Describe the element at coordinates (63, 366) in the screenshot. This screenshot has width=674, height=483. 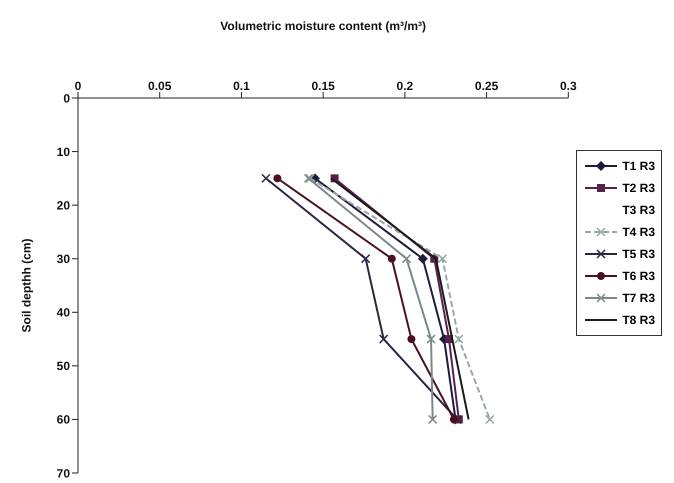
I see `y-tick-label: 50` at that location.